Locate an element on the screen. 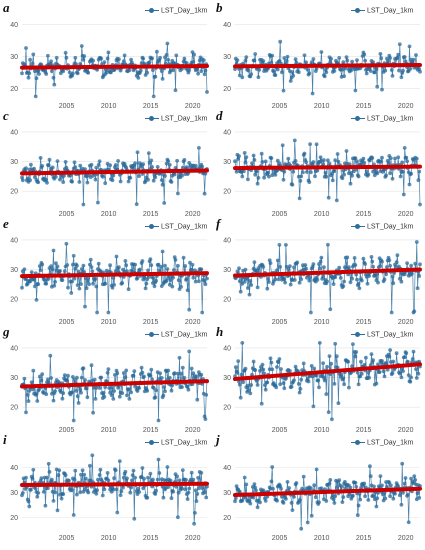  chart-svg: 20 30 40 2005 2010 2015 2020 is located at coordinates (109, 173).